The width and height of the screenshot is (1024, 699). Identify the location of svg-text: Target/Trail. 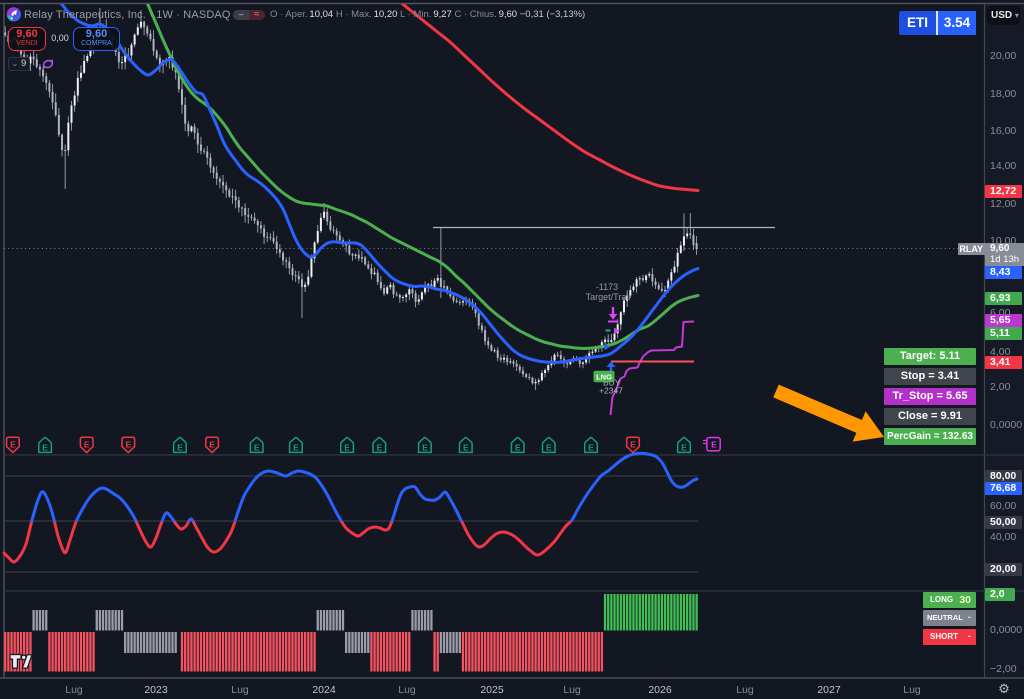
(608, 297).